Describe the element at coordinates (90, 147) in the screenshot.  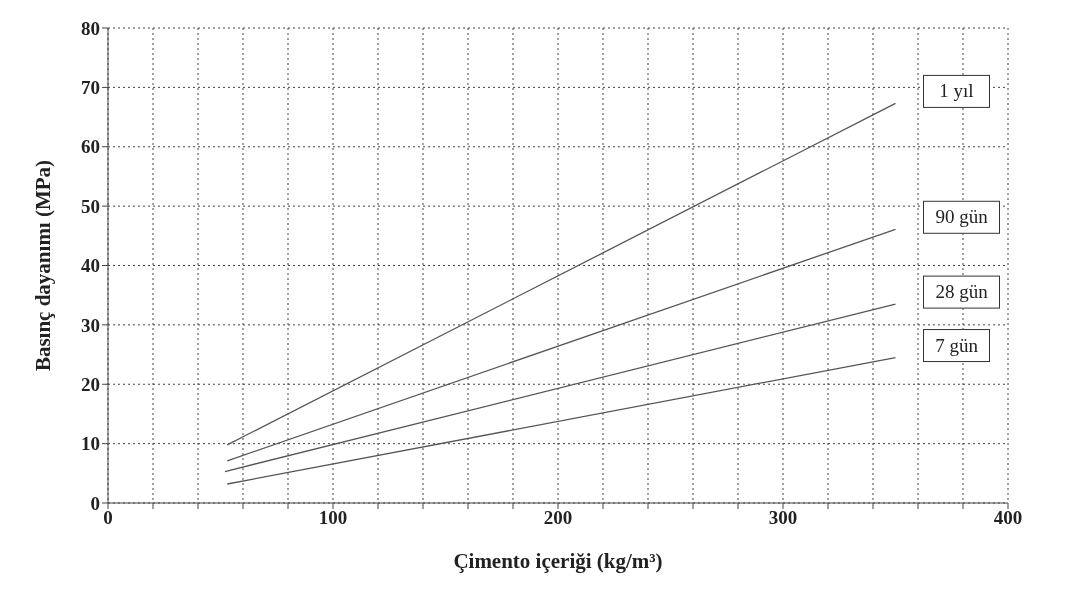
I see `y-tick-label: 60` at that location.